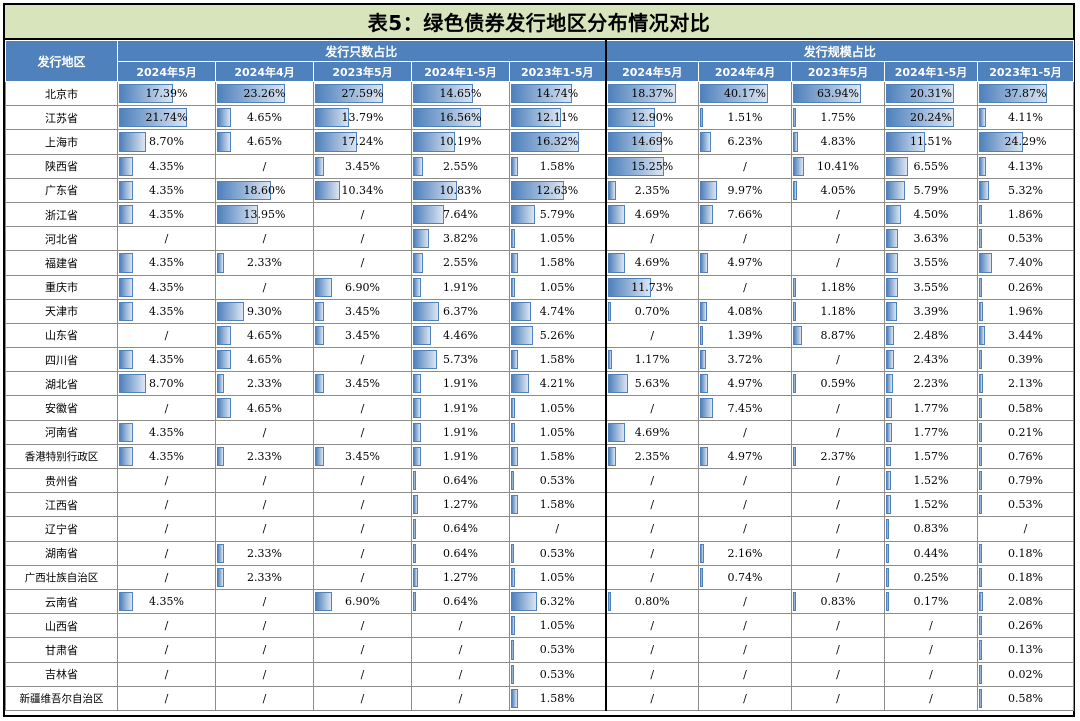 The image size is (1080, 721). Describe the element at coordinates (931, 384) in the screenshot. I see `cell-value: 2.23%` at that location.